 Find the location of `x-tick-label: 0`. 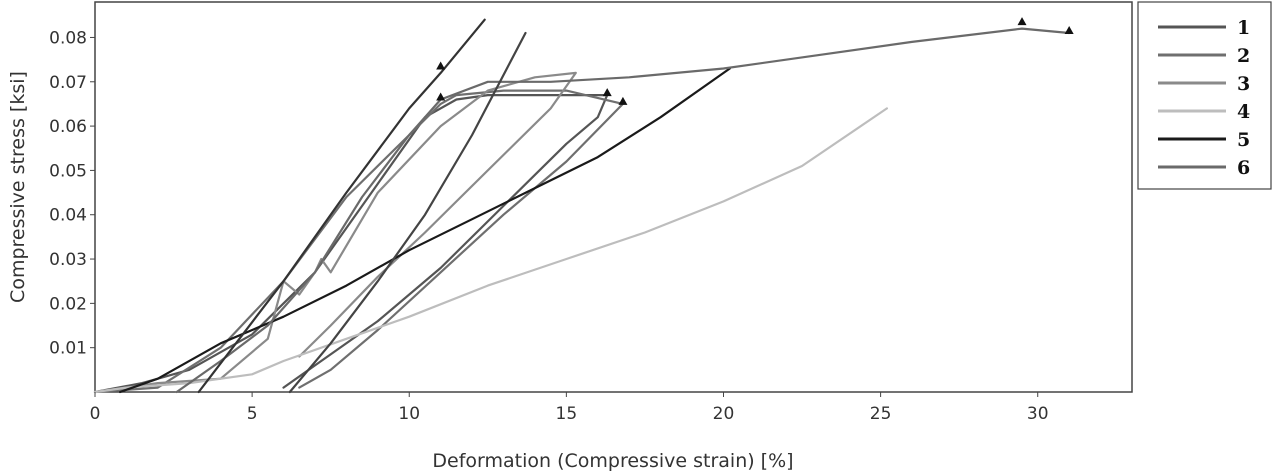

x-tick-label: 0 is located at coordinates (95, 414).